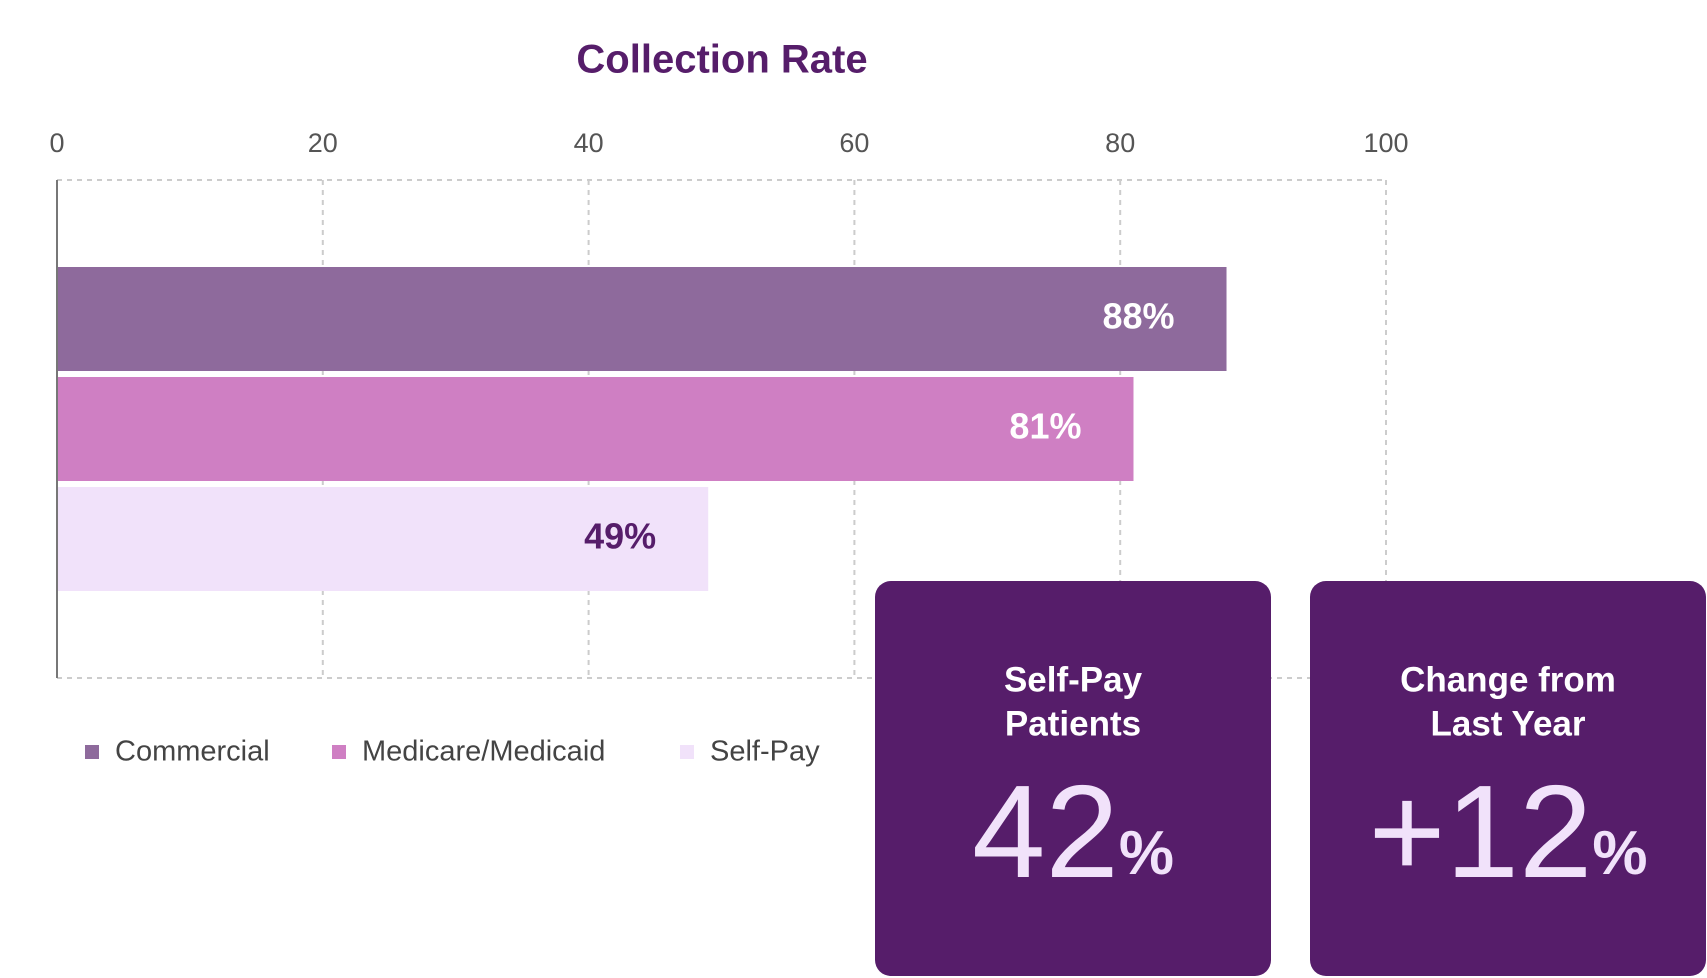 The image size is (1707, 978). What do you see at coordinates (721, 60) in the screenshot?
I see `chart-title: Collection Rate` at bounding box center [721, 60].